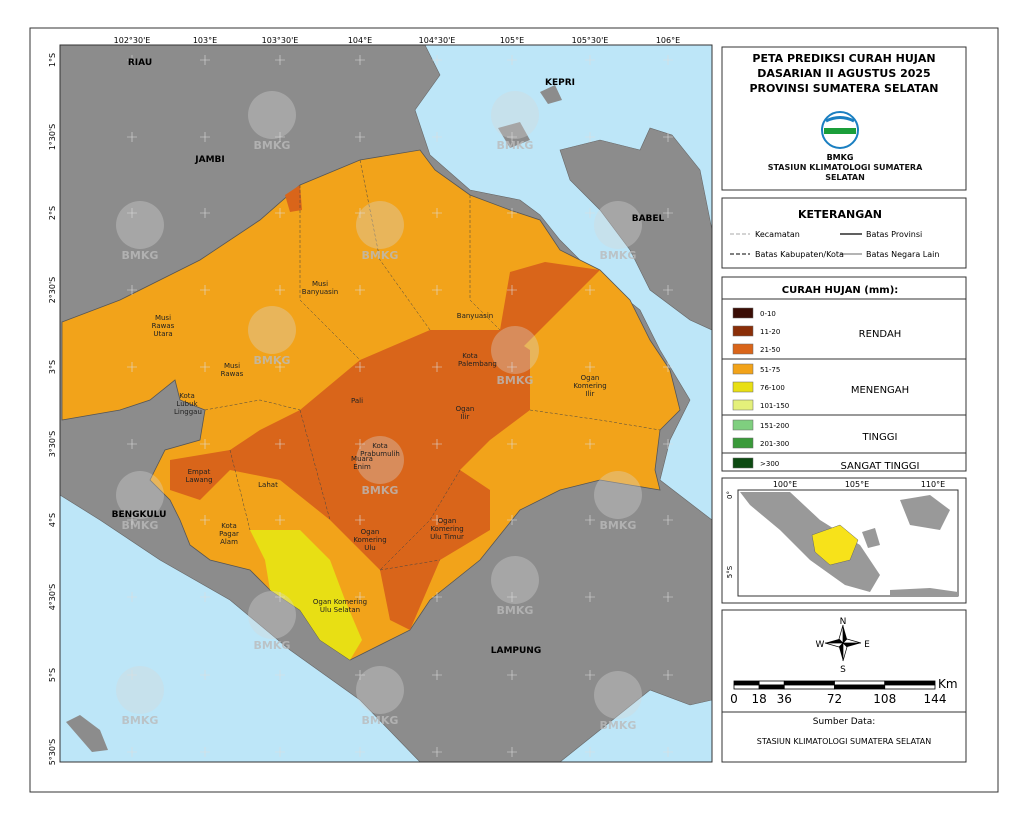 The width and height of the screenshot is (1024, 828). Describe the element at coordinates (772, 388) in the screenshot. I see `legend-class: 76-100` at that location.